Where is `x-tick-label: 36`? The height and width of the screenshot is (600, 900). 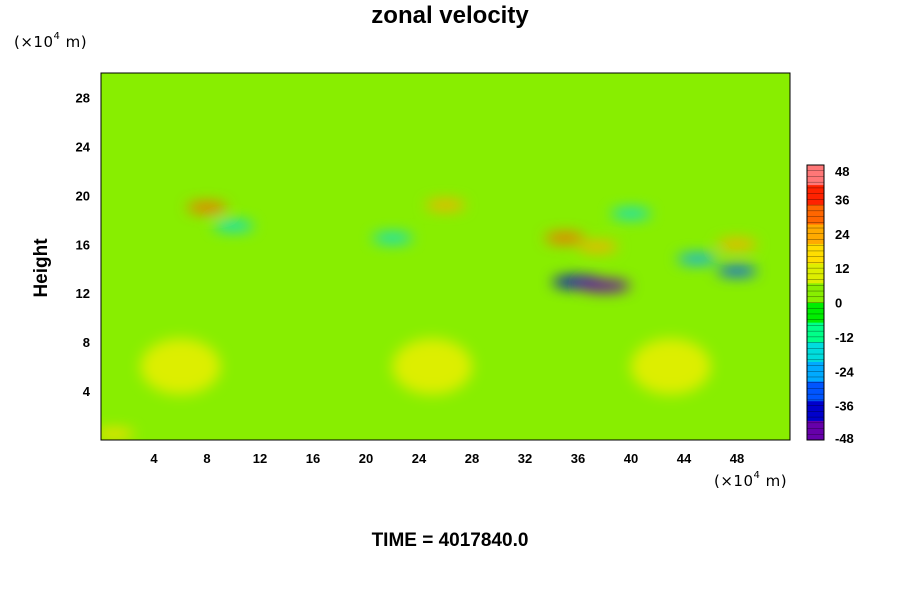 x-tick-label: 36 is located at coordinates (578, 458).